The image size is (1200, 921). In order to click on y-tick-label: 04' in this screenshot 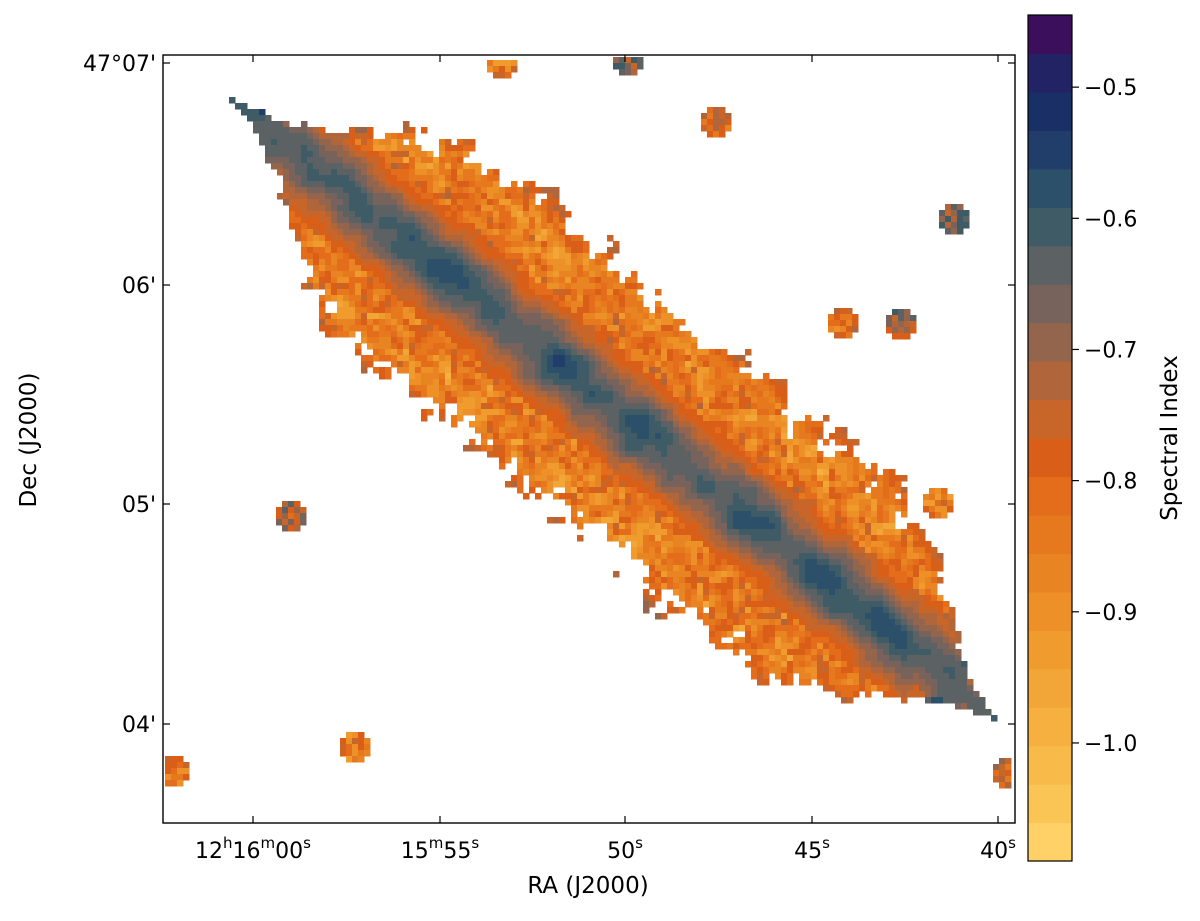, I will do `click(139, 725)`.